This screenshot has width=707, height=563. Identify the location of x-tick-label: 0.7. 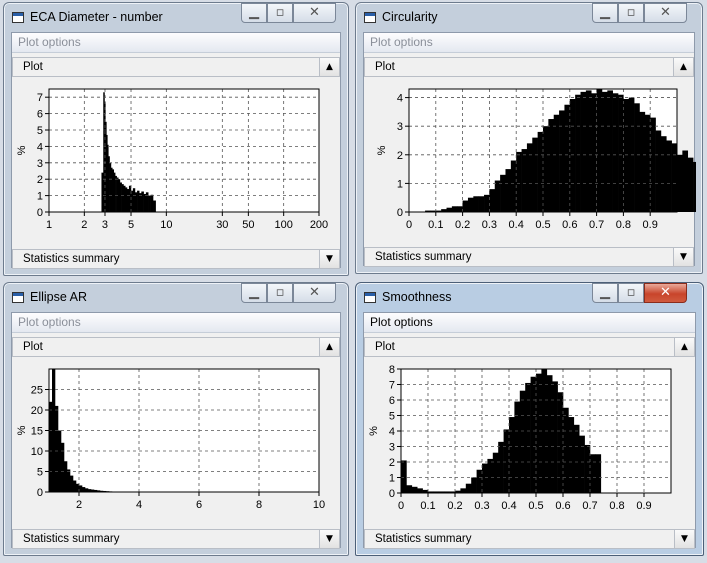
(596, 225).